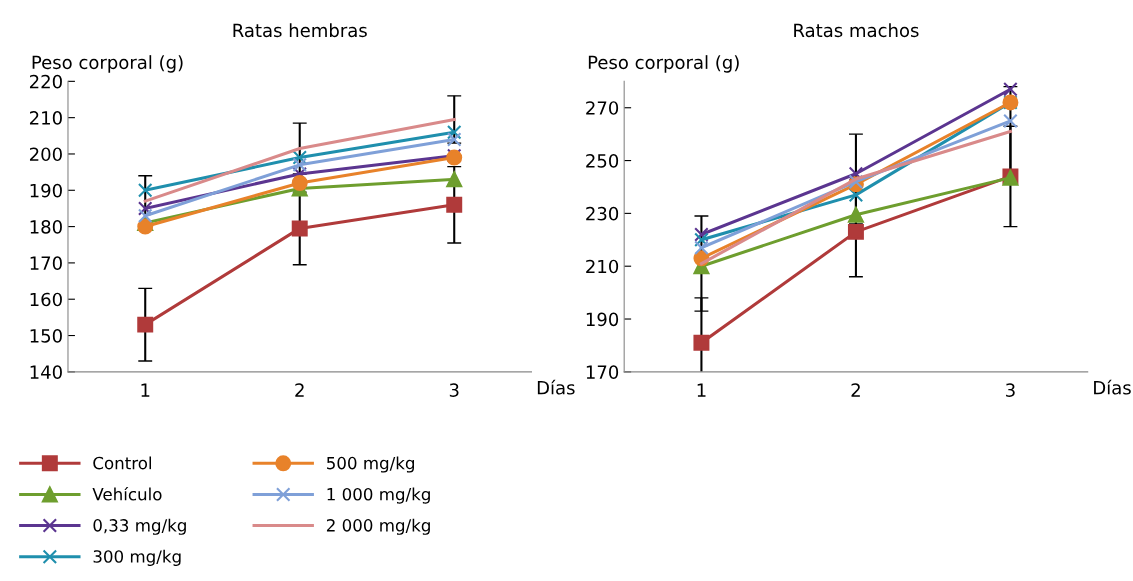 The image size is (1133, 581). I want to click on chart-title: Ratas hembras, so click(300, 30).